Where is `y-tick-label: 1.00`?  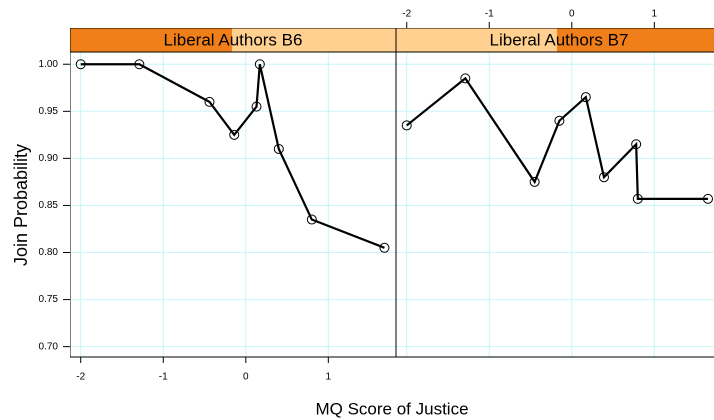
y-tick-label: 1.00 is located at coordinates (49, 64).